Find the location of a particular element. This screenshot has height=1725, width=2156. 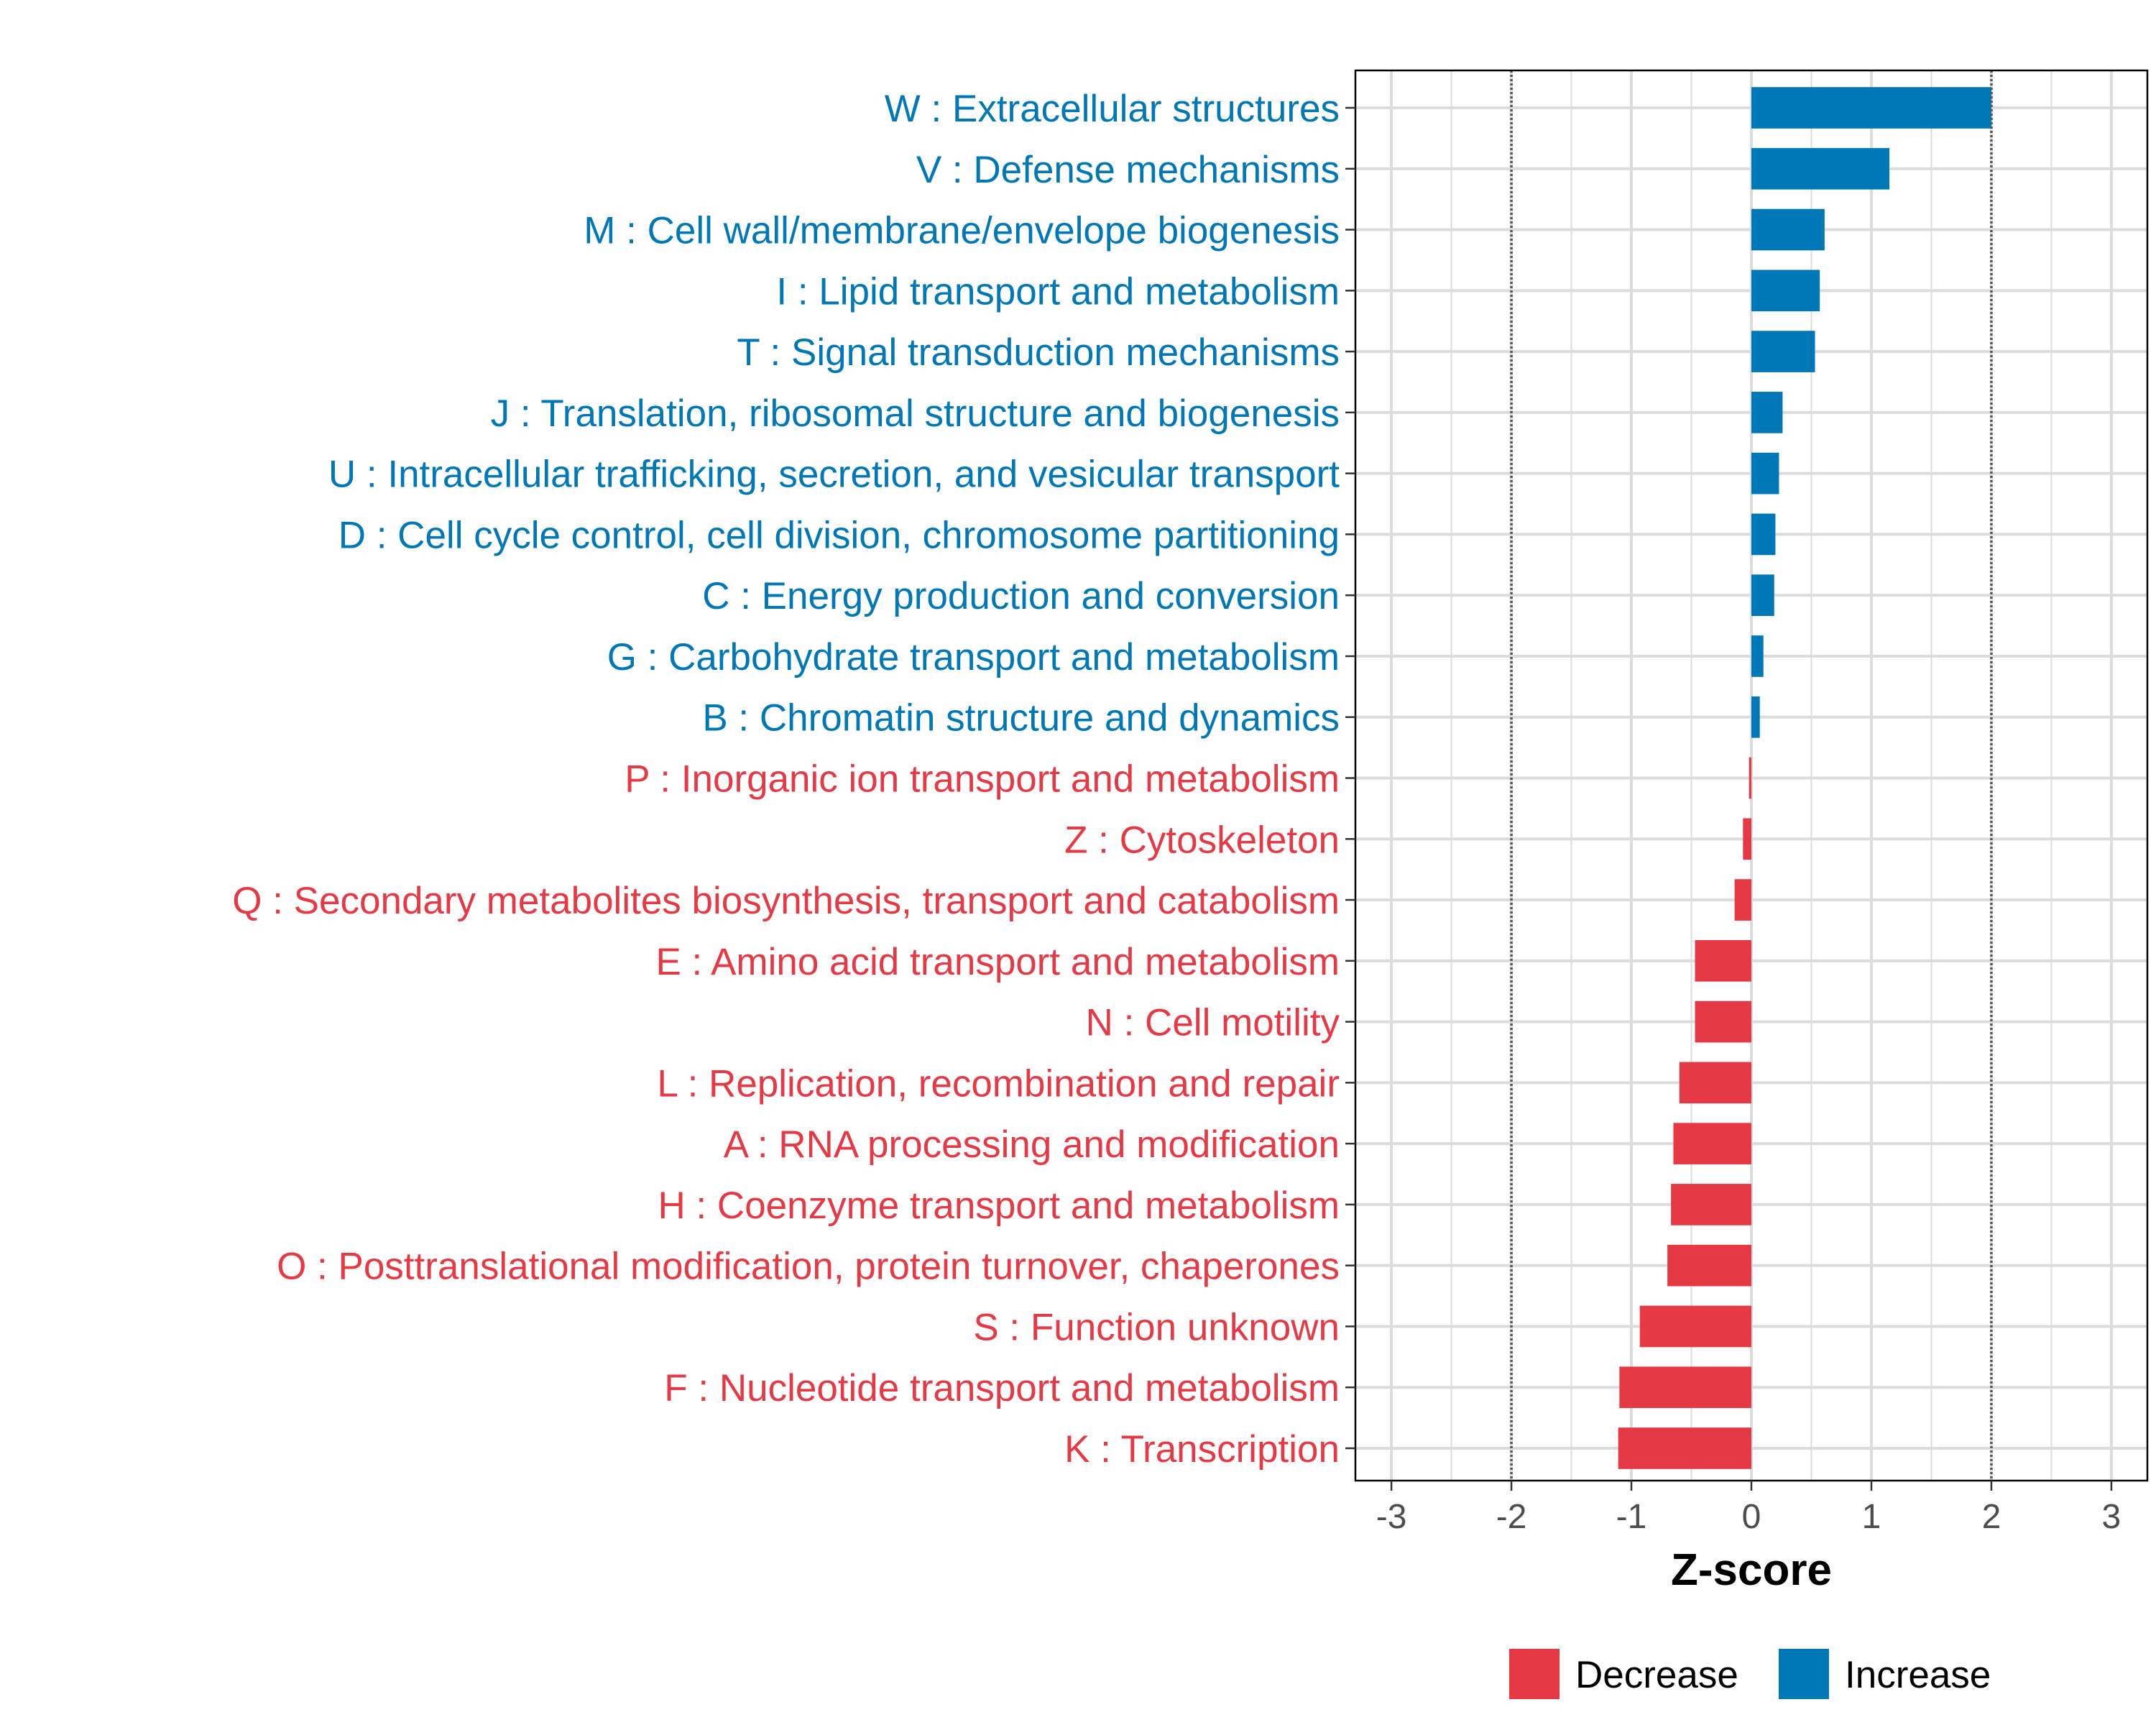

bar-e is located at coordinates (1723, 960).